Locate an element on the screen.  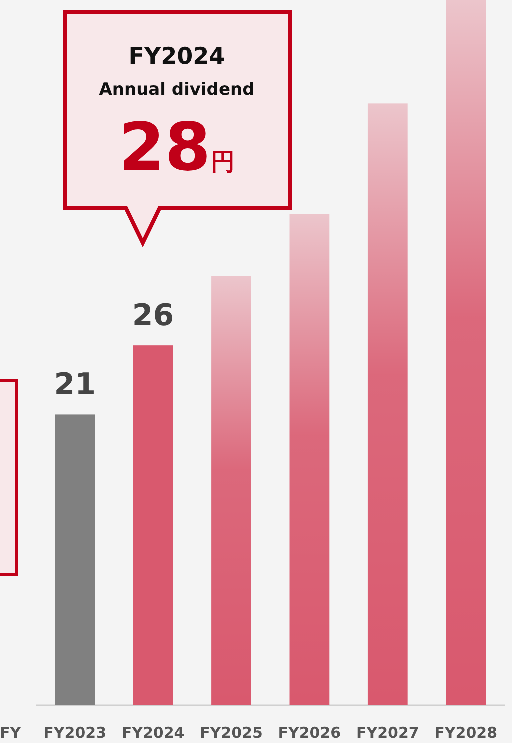
x-tick-label: FY2026 is located at coordinates (310, 733).